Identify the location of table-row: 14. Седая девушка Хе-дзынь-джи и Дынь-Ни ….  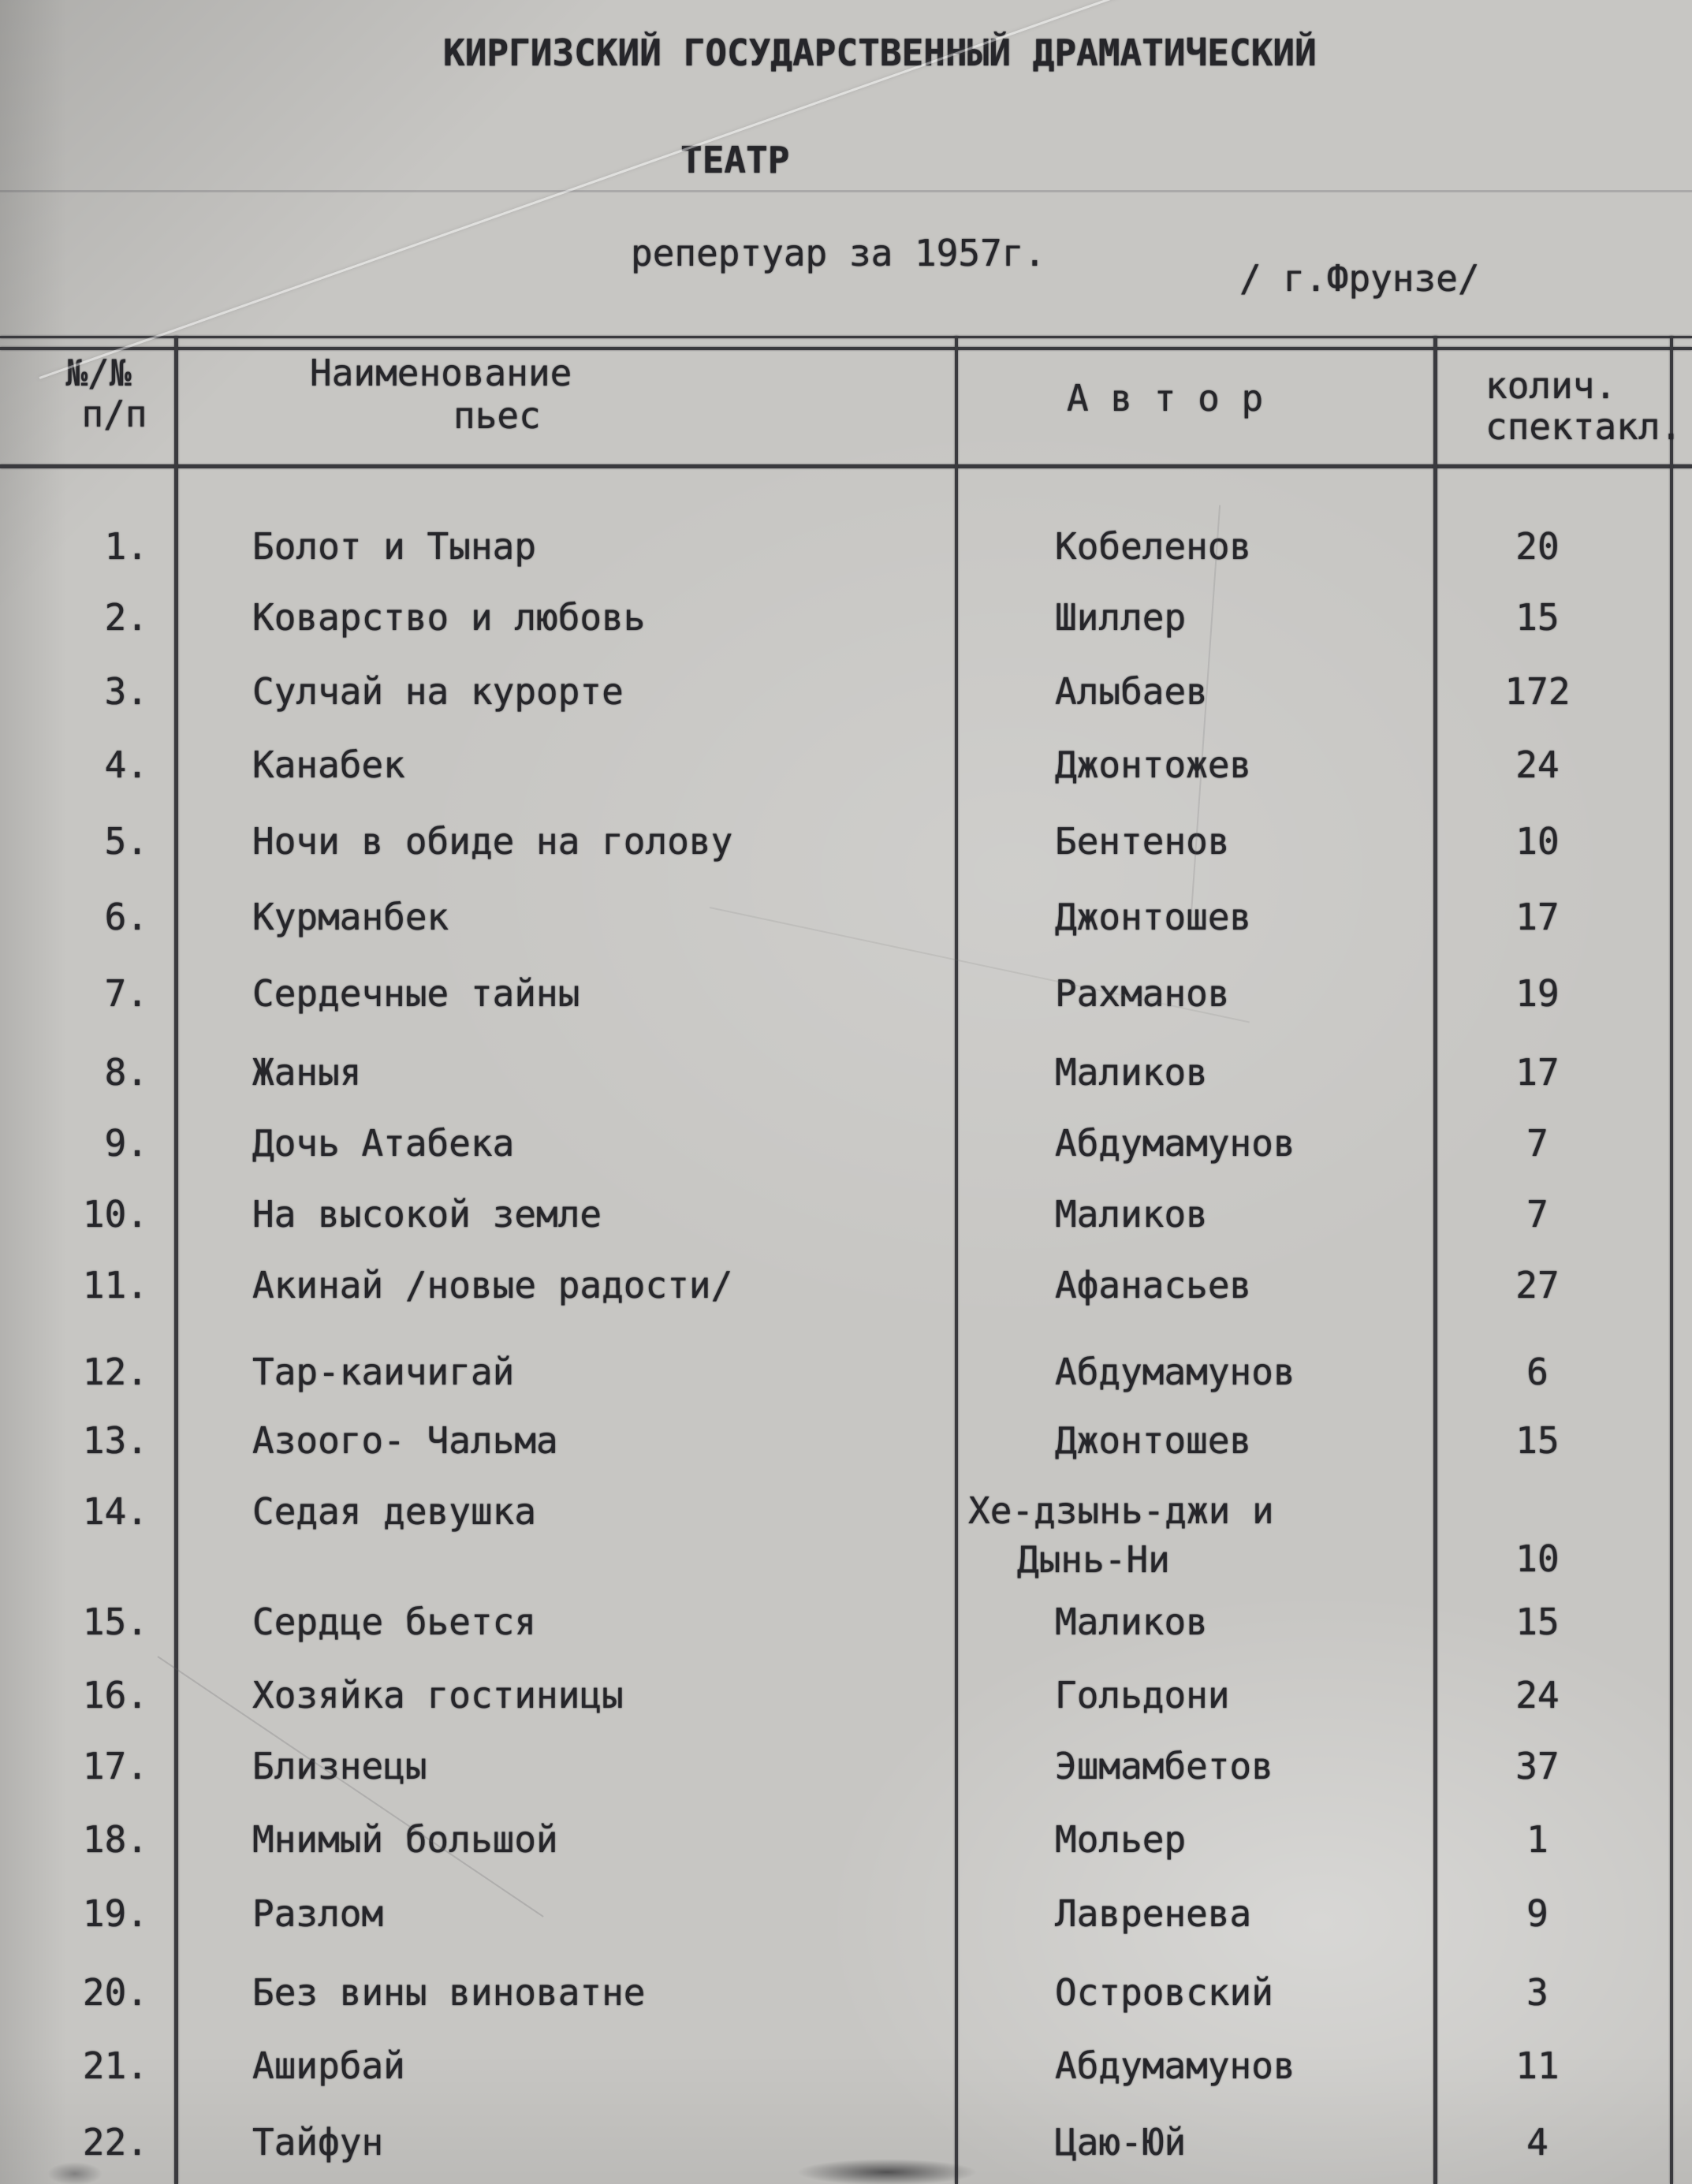
(846, 1537).